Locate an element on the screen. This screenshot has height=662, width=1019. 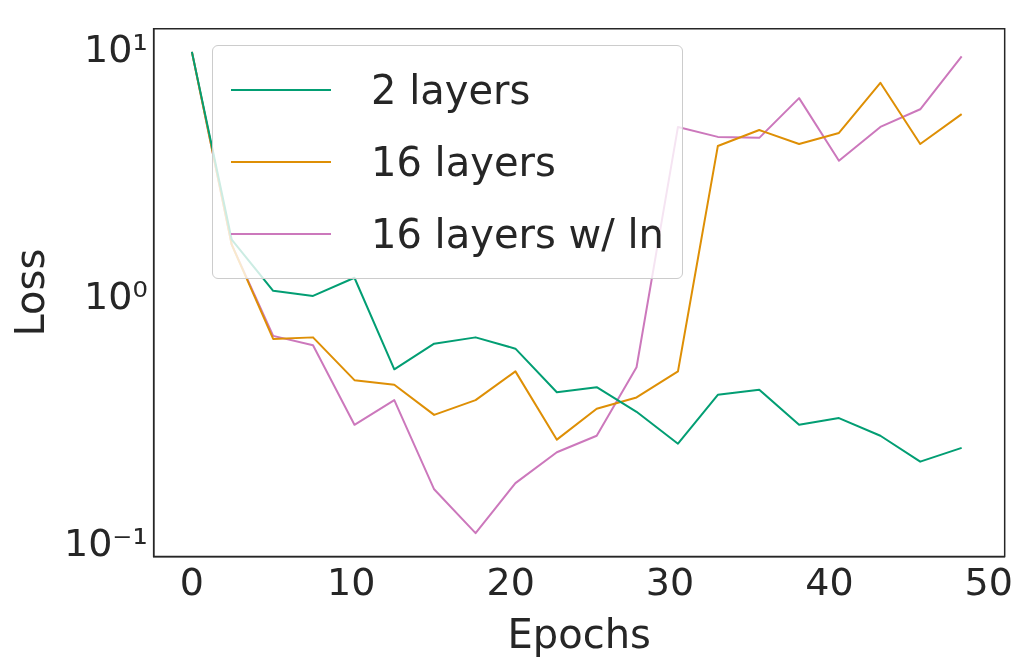
y-axis-title: Loss is located at coordinates (30, 292).